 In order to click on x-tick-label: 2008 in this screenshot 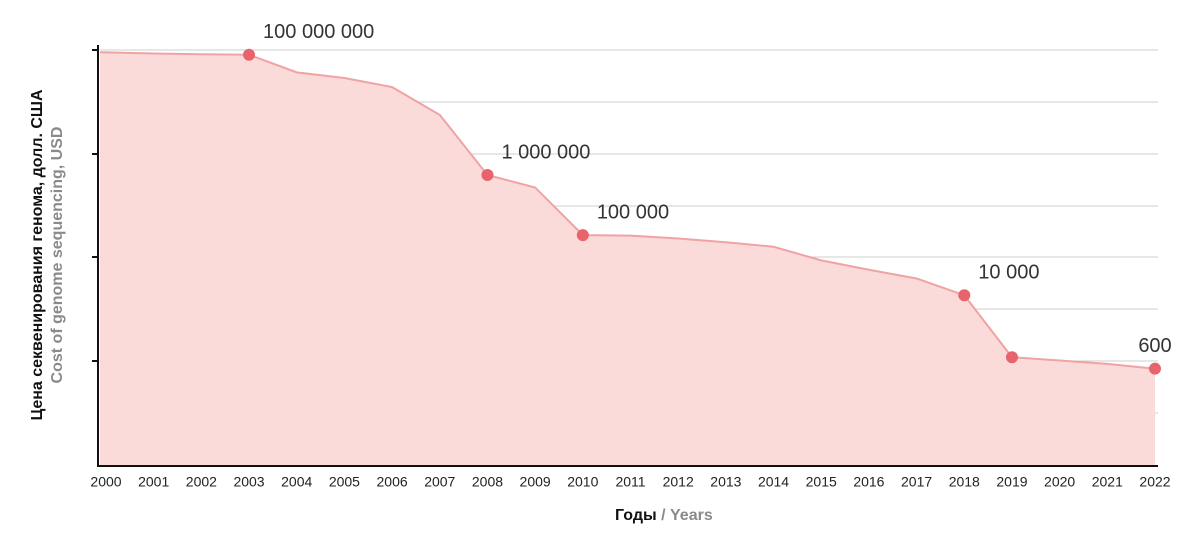, I will do `click(487, 482)`.